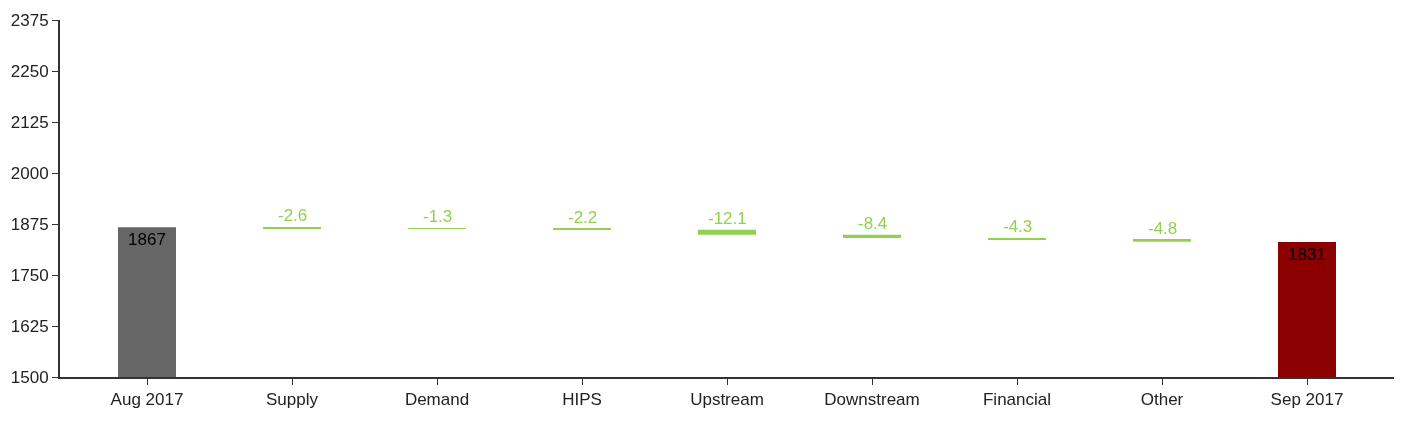 The width and height of the screenshot is (1414, 422). Describe the element at coordinates (29, 122) in the screenshot. I see `y-tick-label: 2125` at that location.